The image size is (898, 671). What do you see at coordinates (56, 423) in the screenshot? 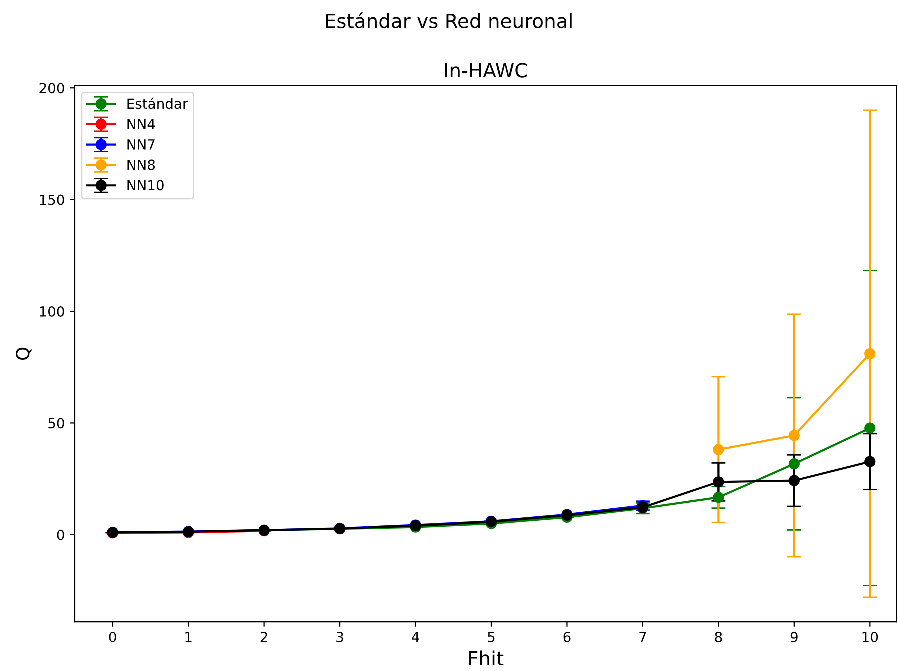
I see `y-tick-label: 50` at bounding box center [56, 423].